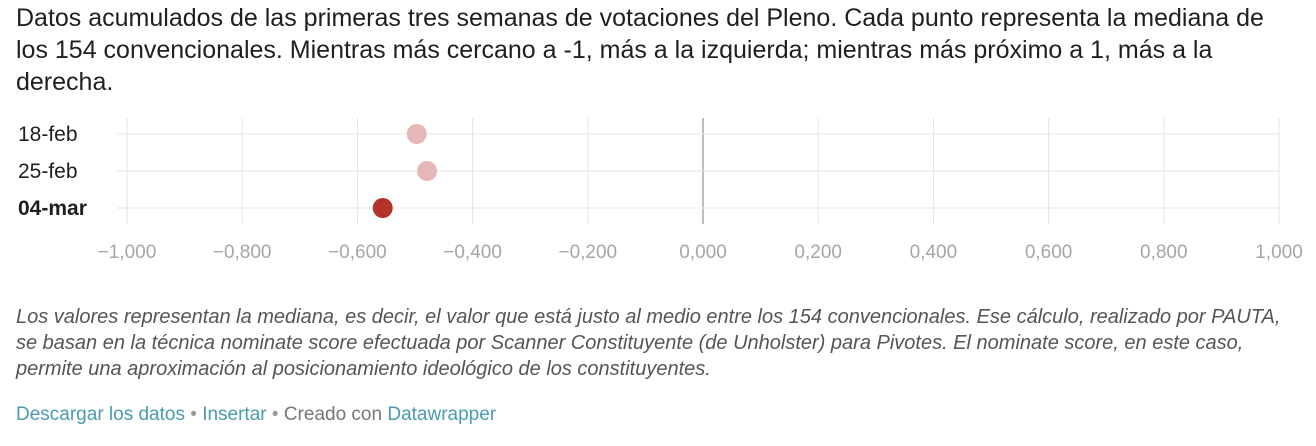 The image size is (1316, 446). I want to click on x-tick-label: 0,400, so click(934, 252).